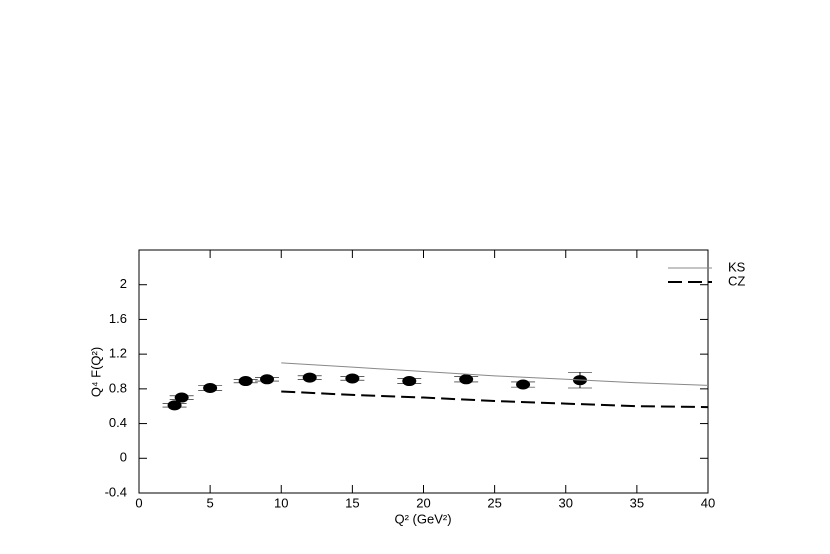 The width and height of the screenshot is (830, 554). I want to click on y-tick-label: 1.6, so click(118, 318).